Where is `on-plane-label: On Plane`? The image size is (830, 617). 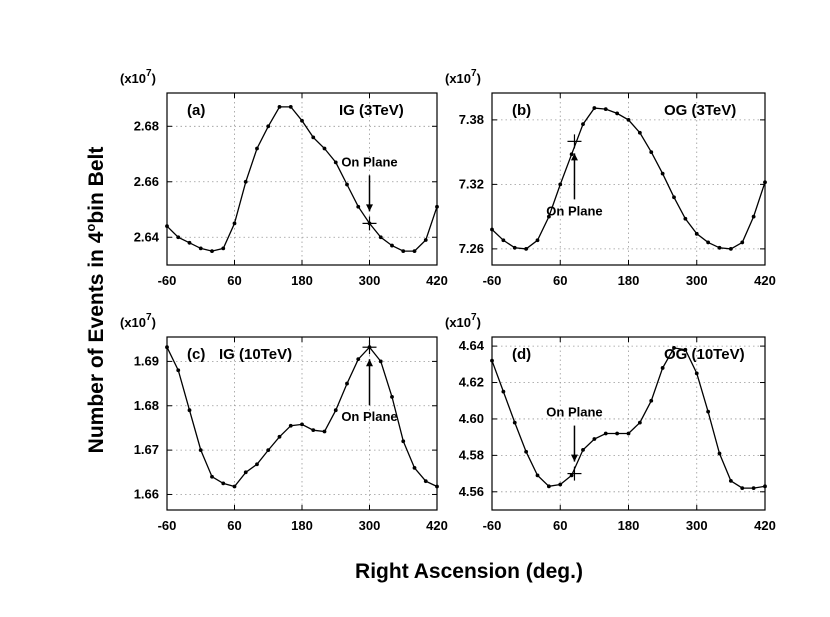
on-plane-label: On Plane is located at coordinates (369, 416).